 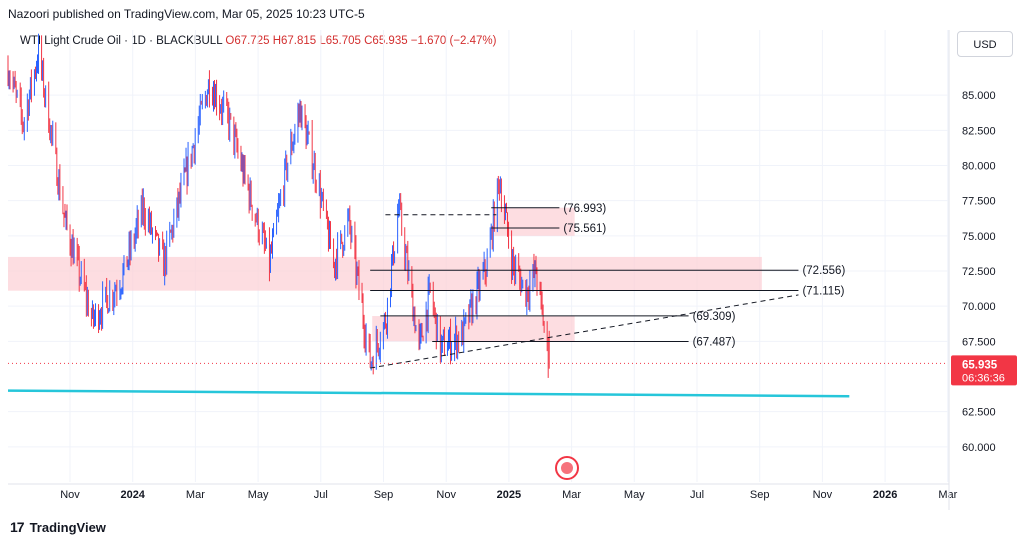 What do you see at coordinates (979, 307) in the screenshot?
I see `y-tick-label: 70.000` at bounding box center [979, 307].